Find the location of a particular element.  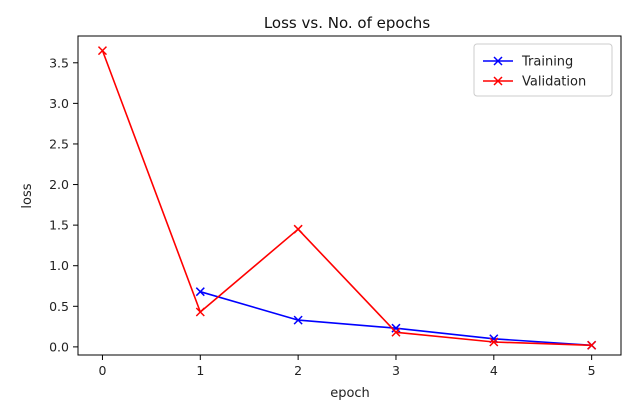

x-tick-label: 4 is located at coordinates (494, 370).